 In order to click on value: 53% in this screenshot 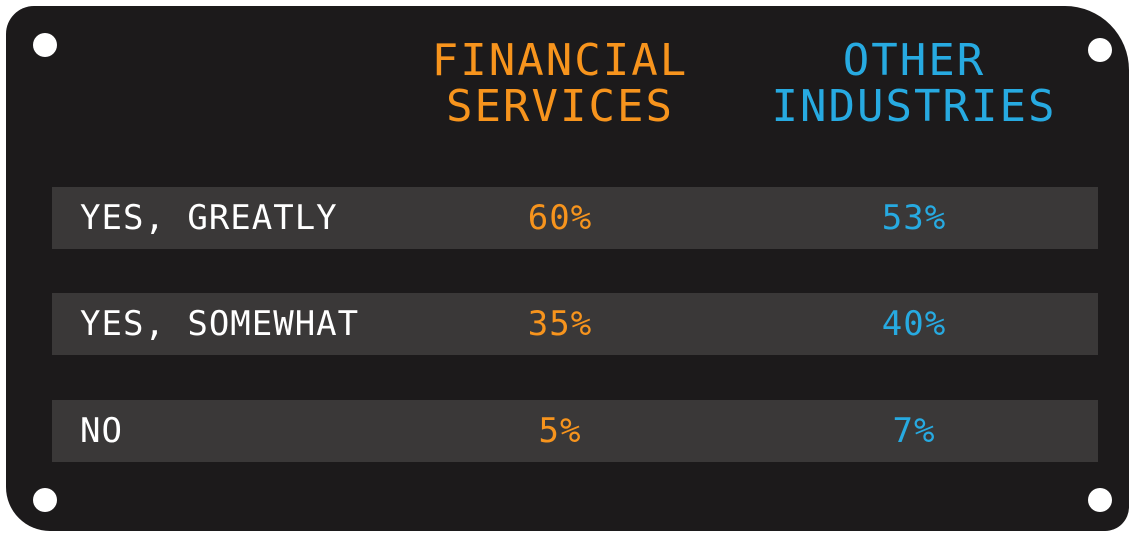, I will do `click(914, 218)`.